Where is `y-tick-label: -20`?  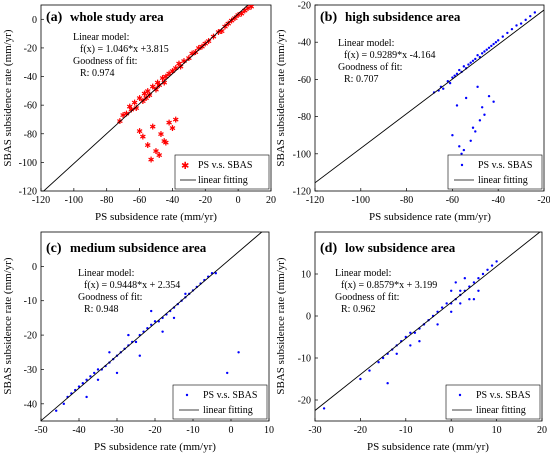 y-tick-label: -20 is located at coordinates (30, 48).